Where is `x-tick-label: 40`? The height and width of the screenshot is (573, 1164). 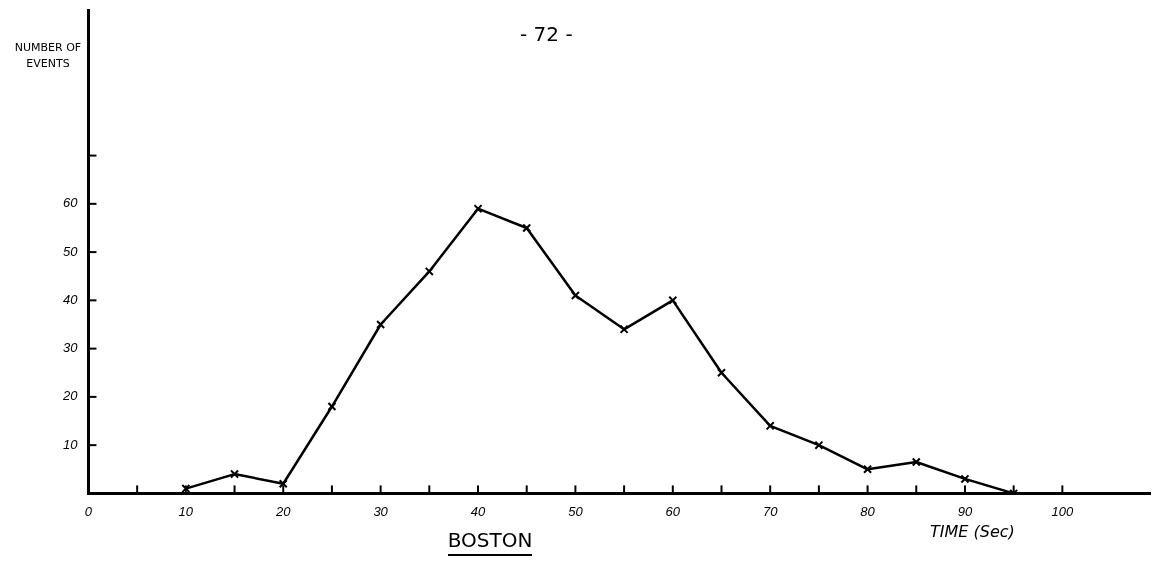
x-tick-label: 40 is located at coordinates (478, 511).